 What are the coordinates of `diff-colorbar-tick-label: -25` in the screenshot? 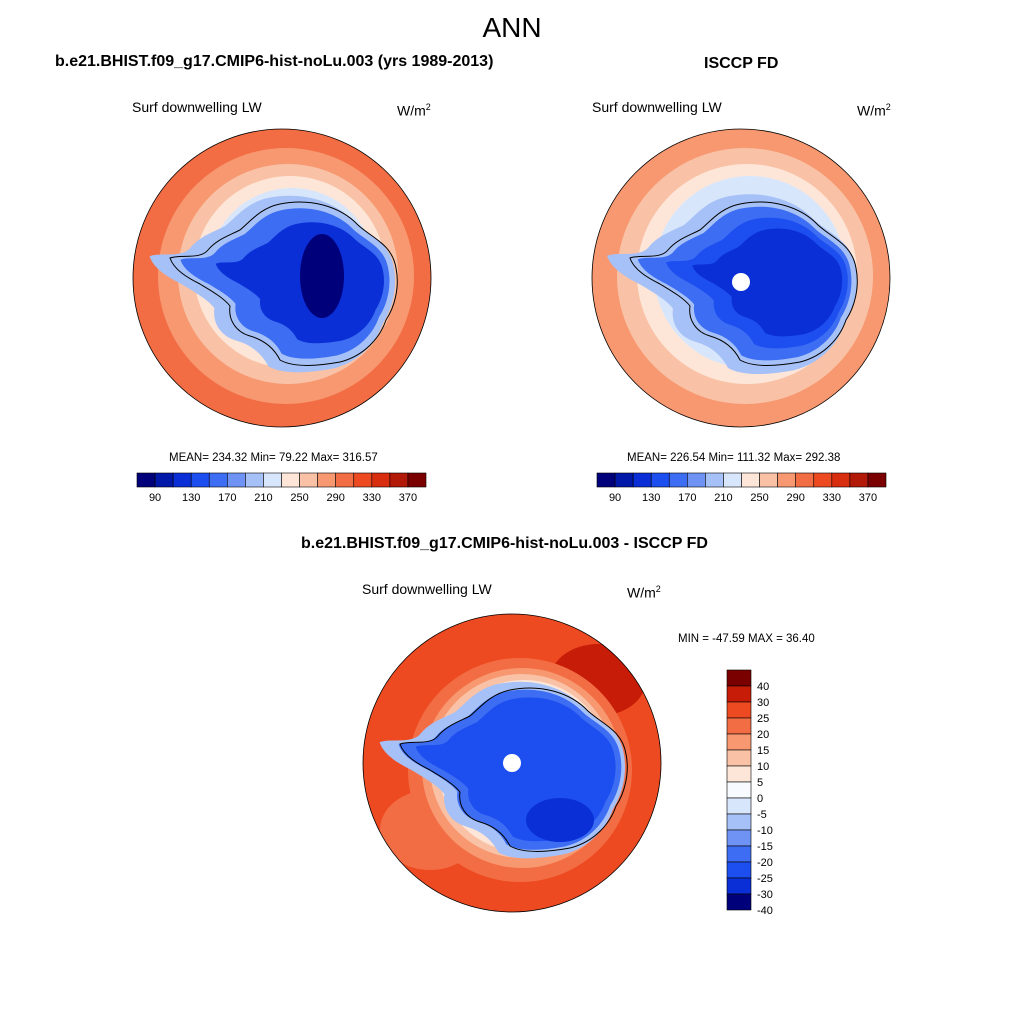 It's located at (765, 879).